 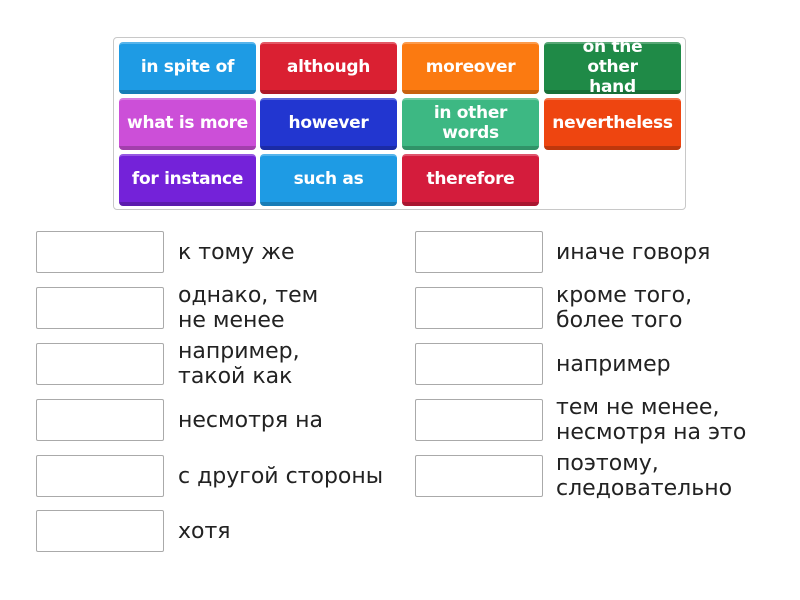 I want to click on word-tile: on the other hand, so click(x=612, y=67).